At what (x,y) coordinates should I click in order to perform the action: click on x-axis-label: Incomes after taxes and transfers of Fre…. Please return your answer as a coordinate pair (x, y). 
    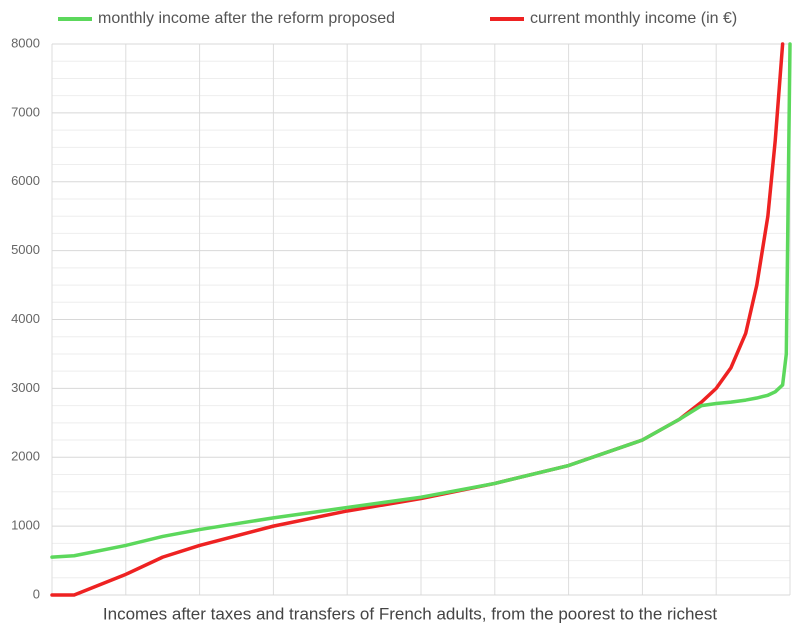
    Looking at the image, I should click on (410, 613).